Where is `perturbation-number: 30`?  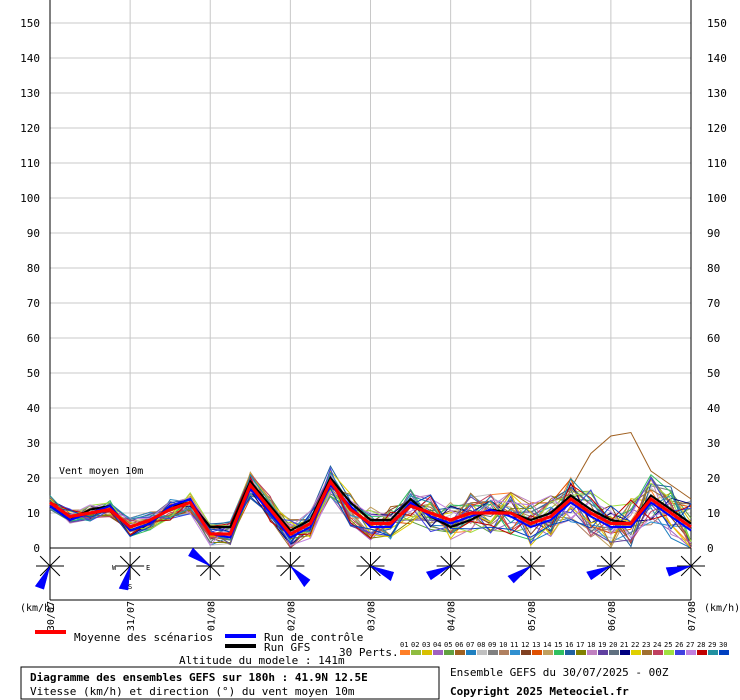
perturbation-number: 30 is located at coordinates (723, 645).